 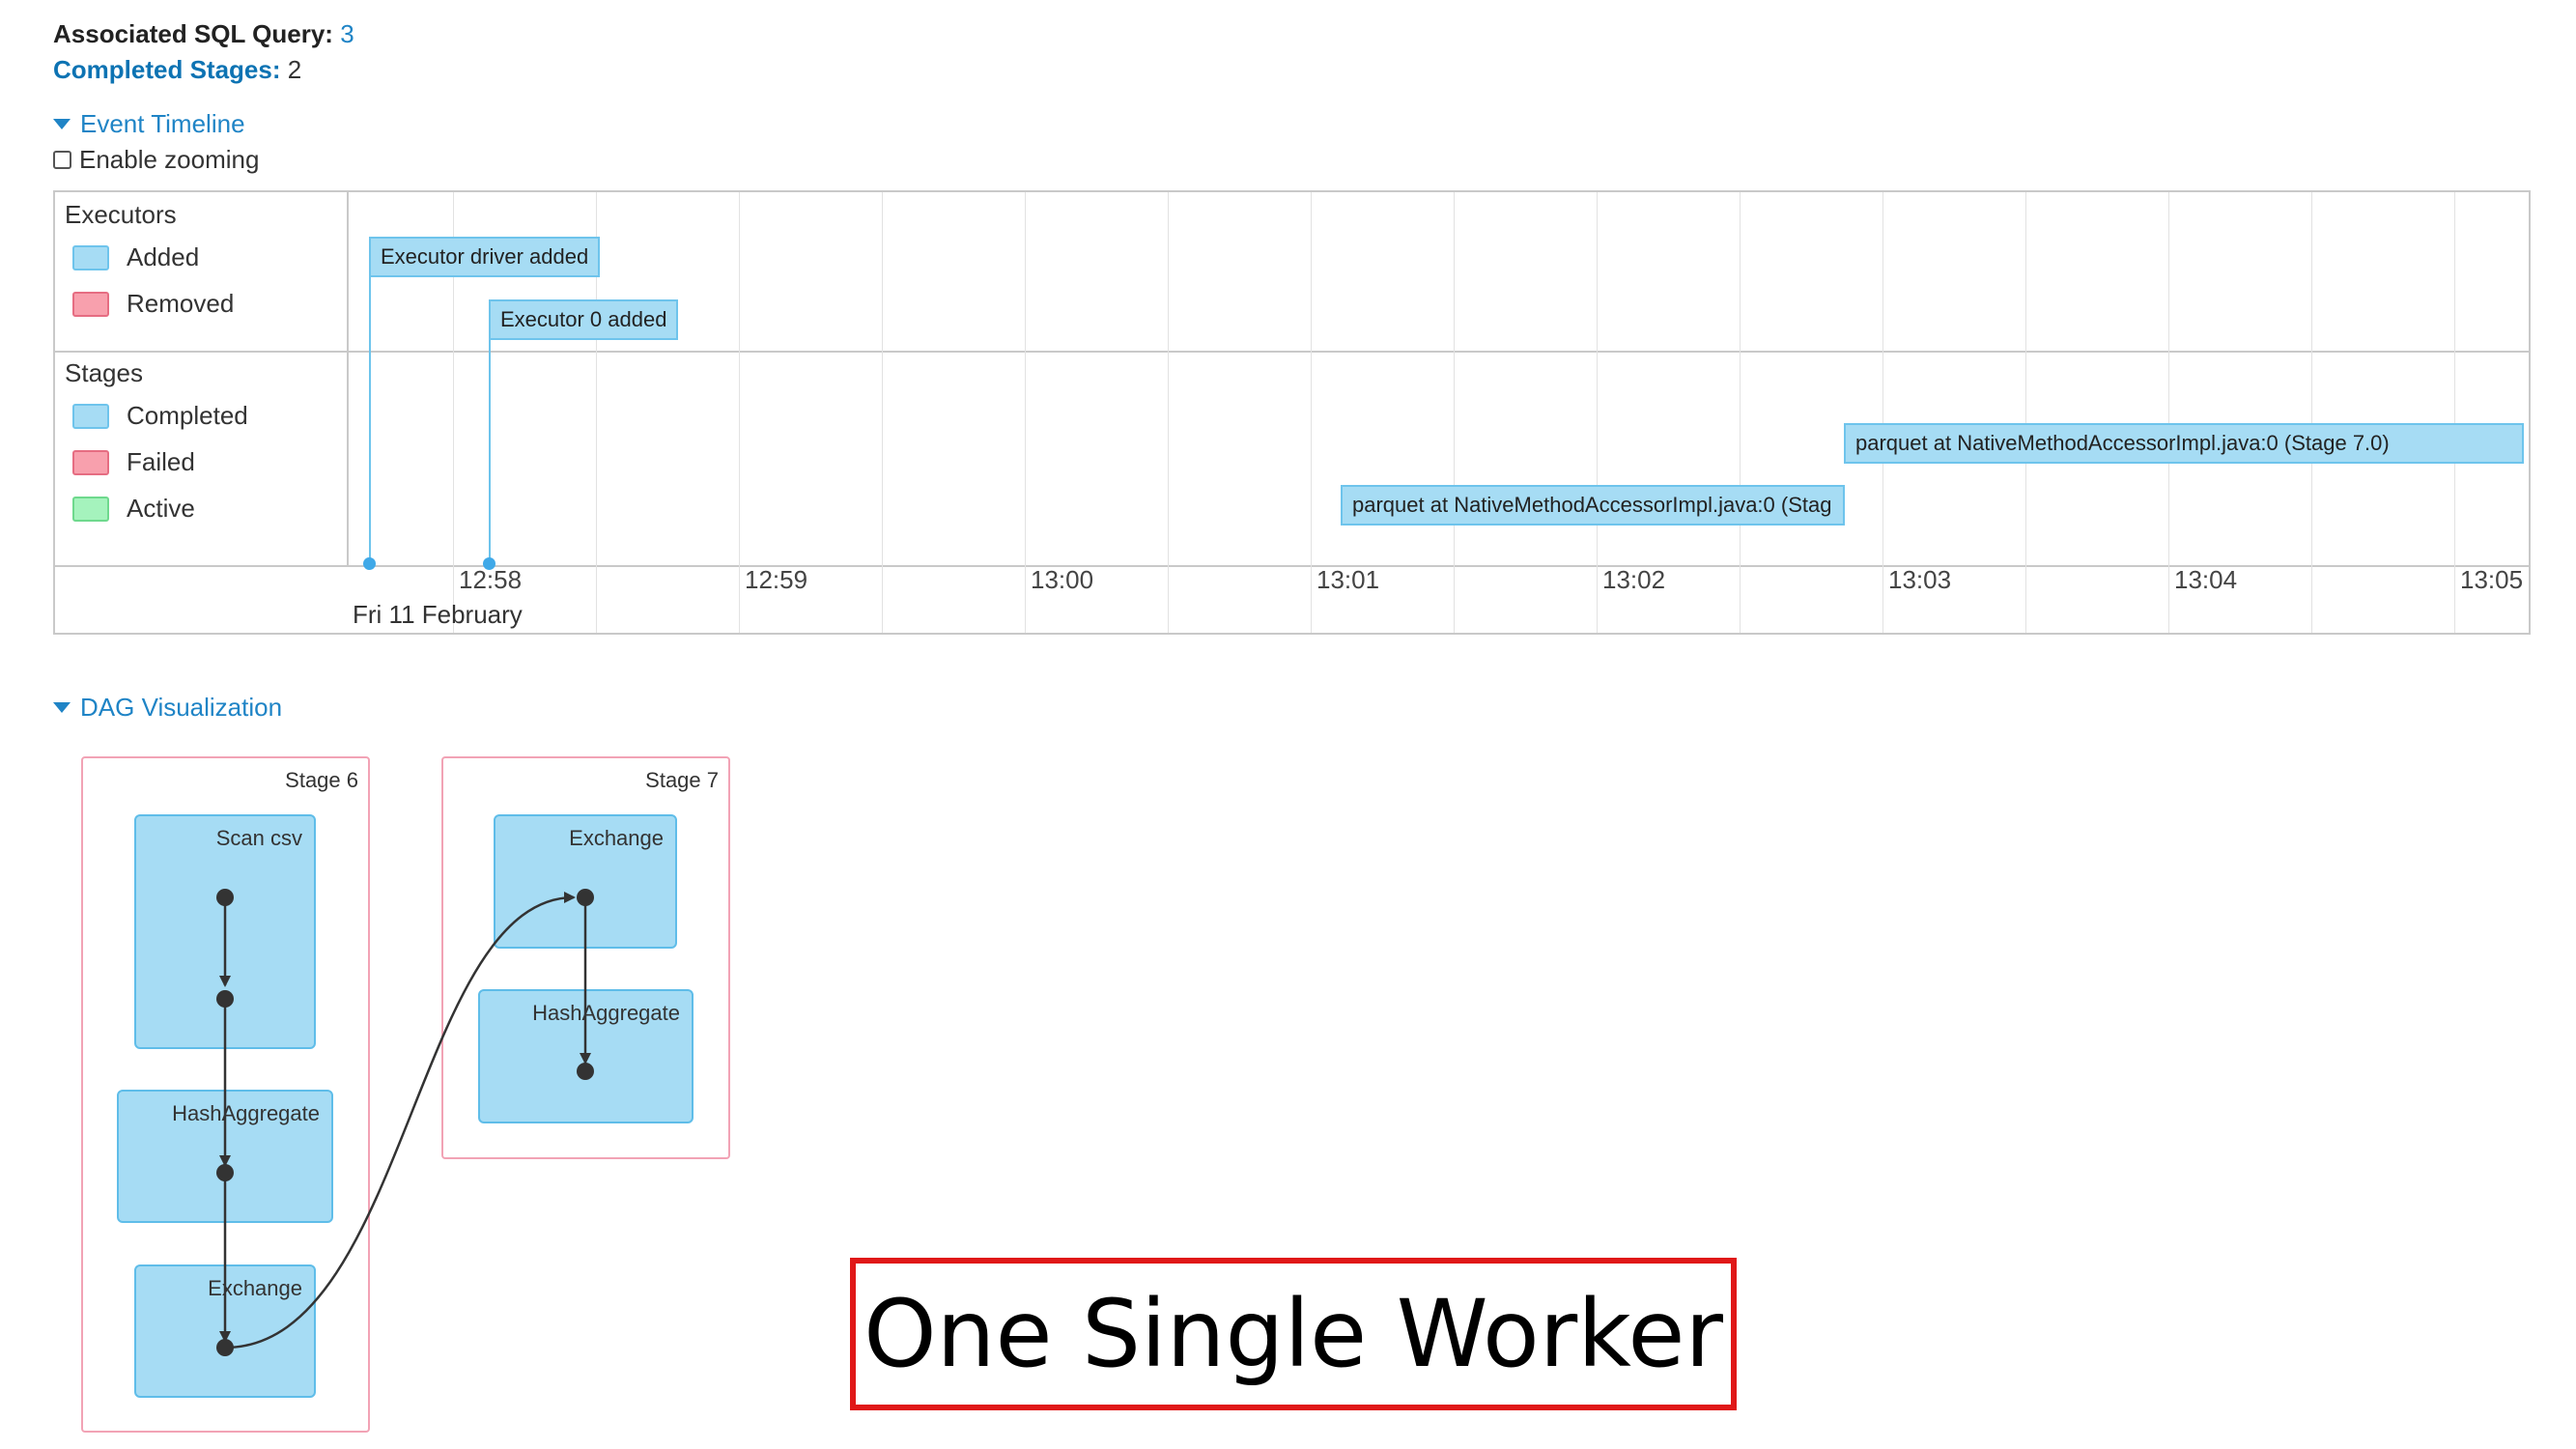 I want to click on stage-7-hashaggregate-label: HashAggregate, so click(x=606, y=1013).